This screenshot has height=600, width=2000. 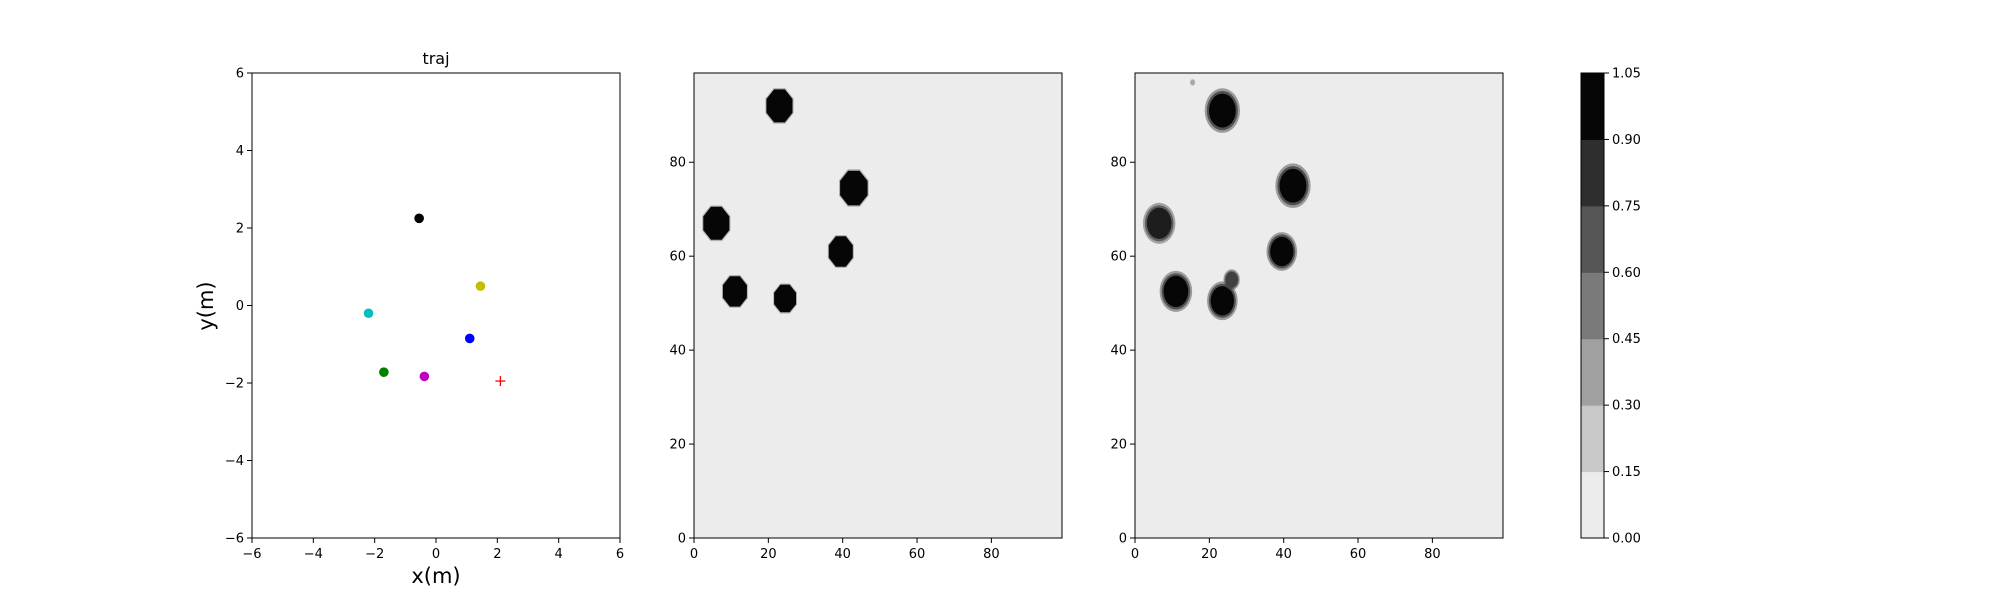 What do you see at coordinates (1626, 206) in the screenshot?
I see `colorbar-tick-label: 0.75` at bounding box center [1626, 206].